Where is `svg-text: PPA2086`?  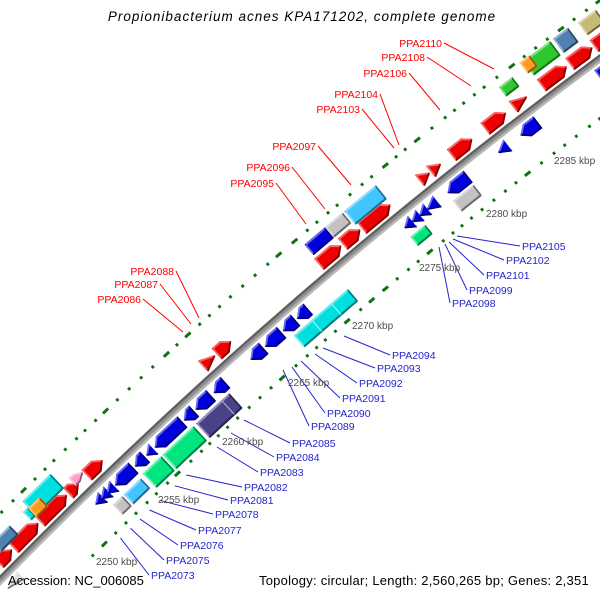
svg-text: PPA2086 is located at coordinates (119, 300).